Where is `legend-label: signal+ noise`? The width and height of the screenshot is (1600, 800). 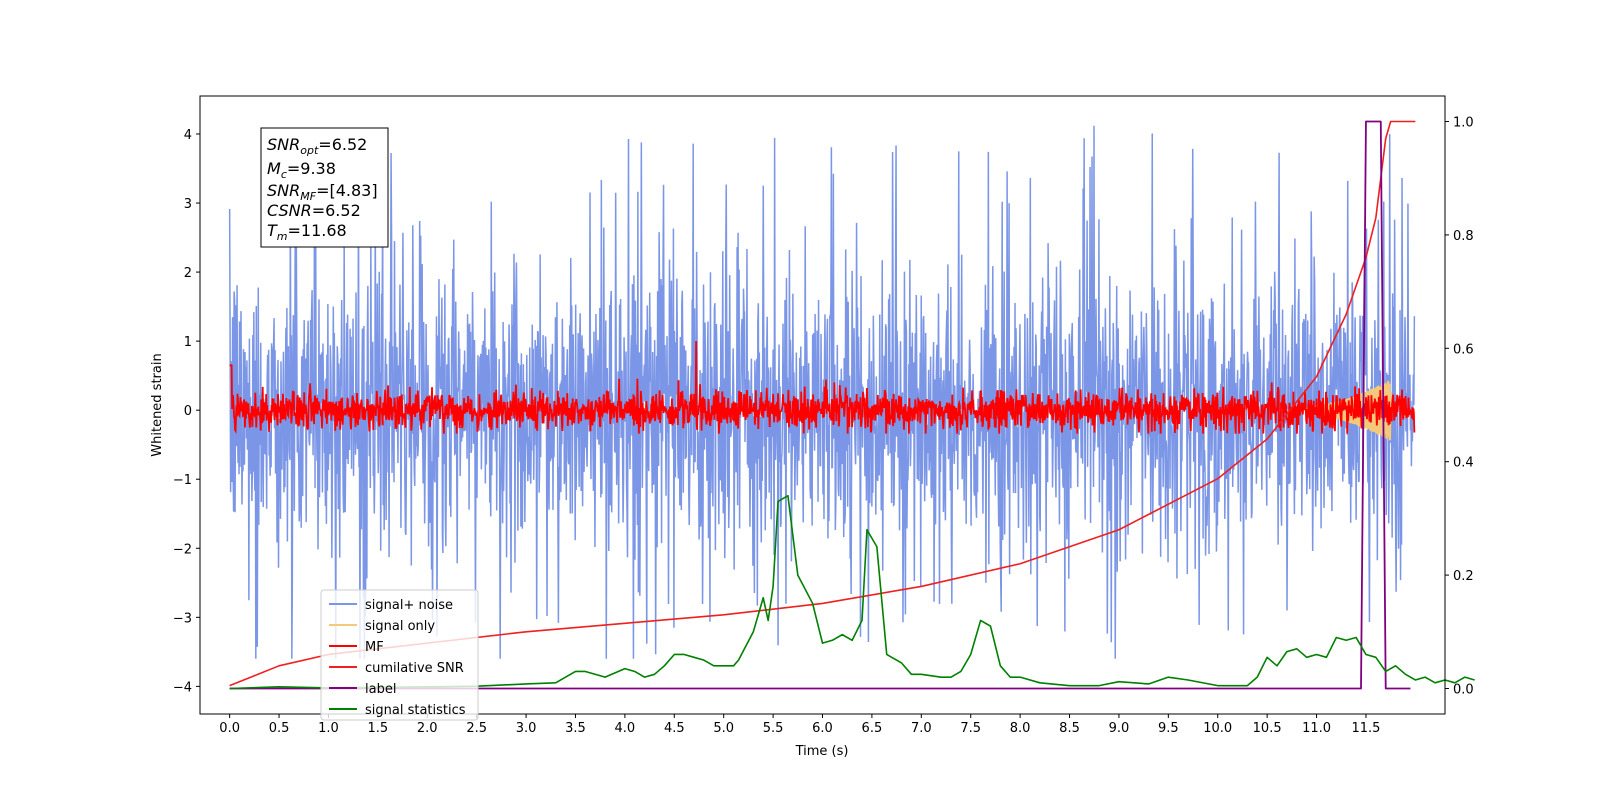
legend-label: signal+ noise is located at coordinates (409, 605).